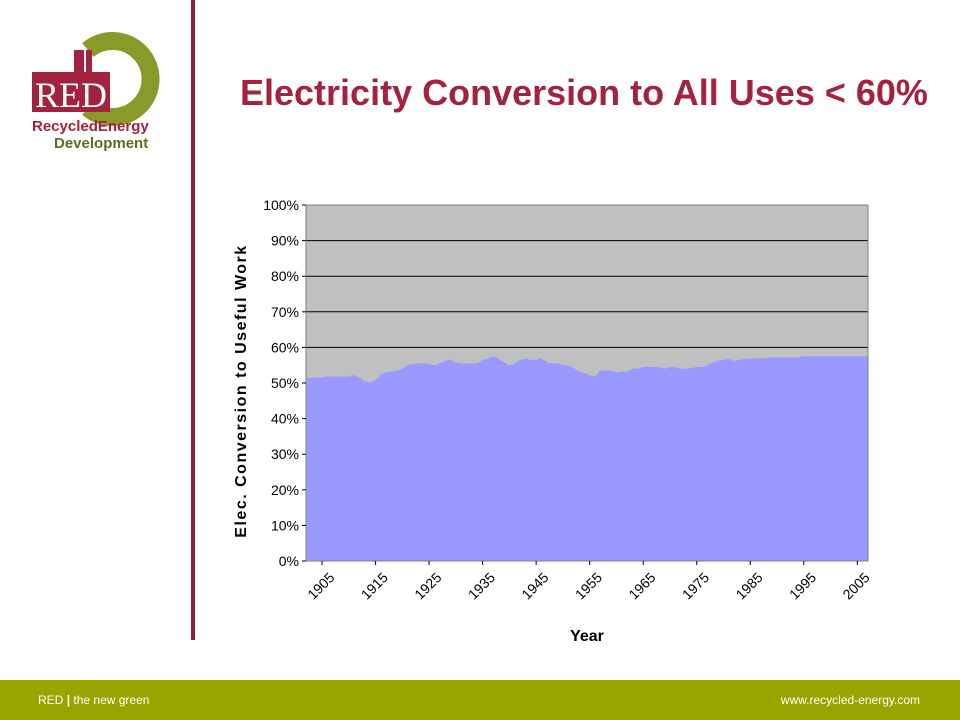 The image size is (960, 720). Describe the element at coordinates (748, 585) in the screenshot. I see `x-tick-label: 1985` at that location.